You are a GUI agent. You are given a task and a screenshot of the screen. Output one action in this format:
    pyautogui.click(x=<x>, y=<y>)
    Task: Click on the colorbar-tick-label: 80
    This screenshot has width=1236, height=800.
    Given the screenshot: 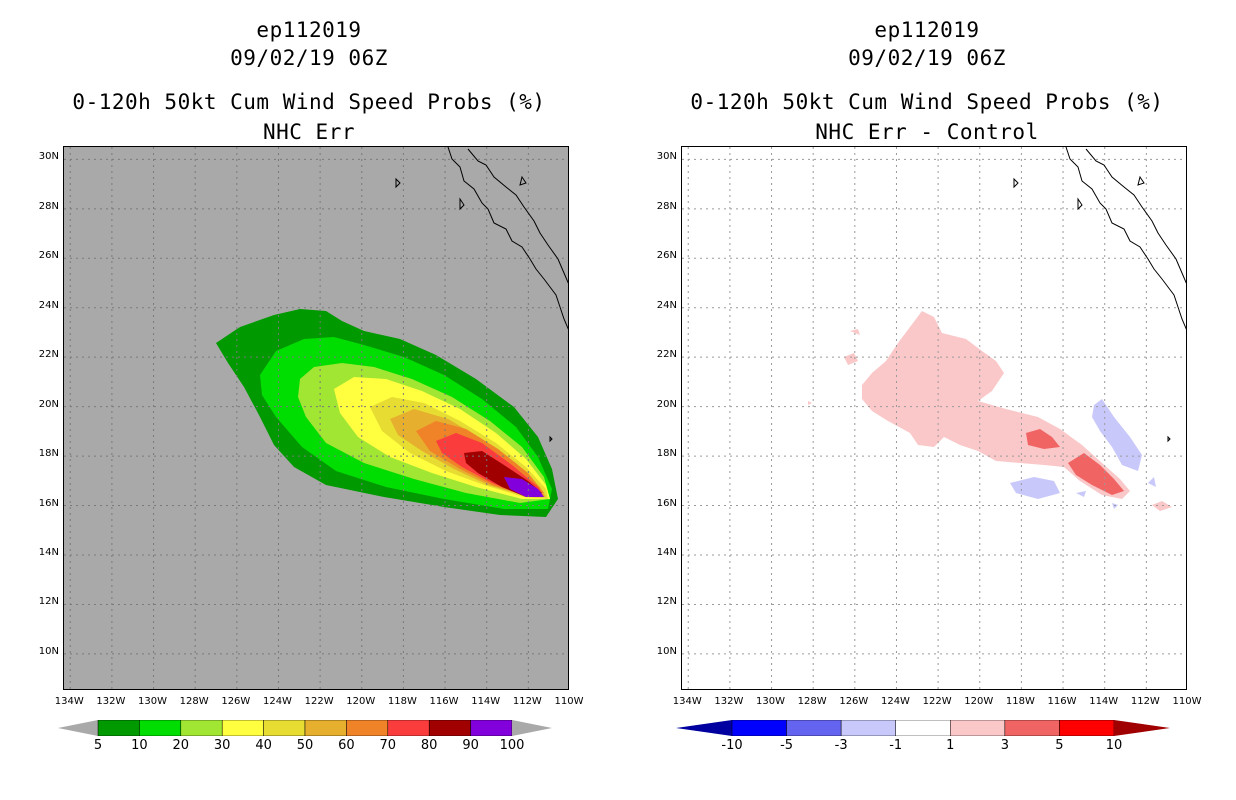 What is the action you would take?
    pyautogui.click(x=429, y=745)
    